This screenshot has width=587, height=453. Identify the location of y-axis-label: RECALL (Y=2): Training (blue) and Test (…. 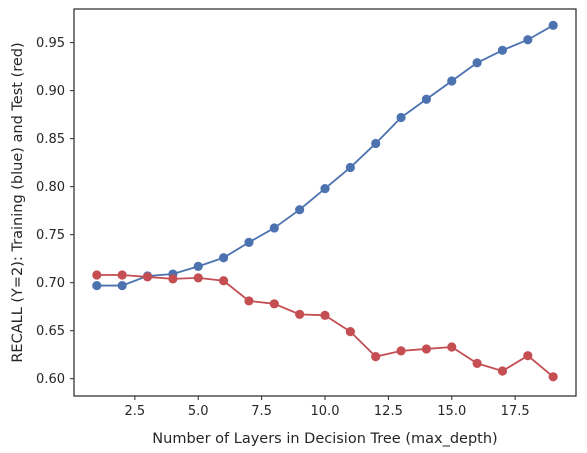
(18, 202).